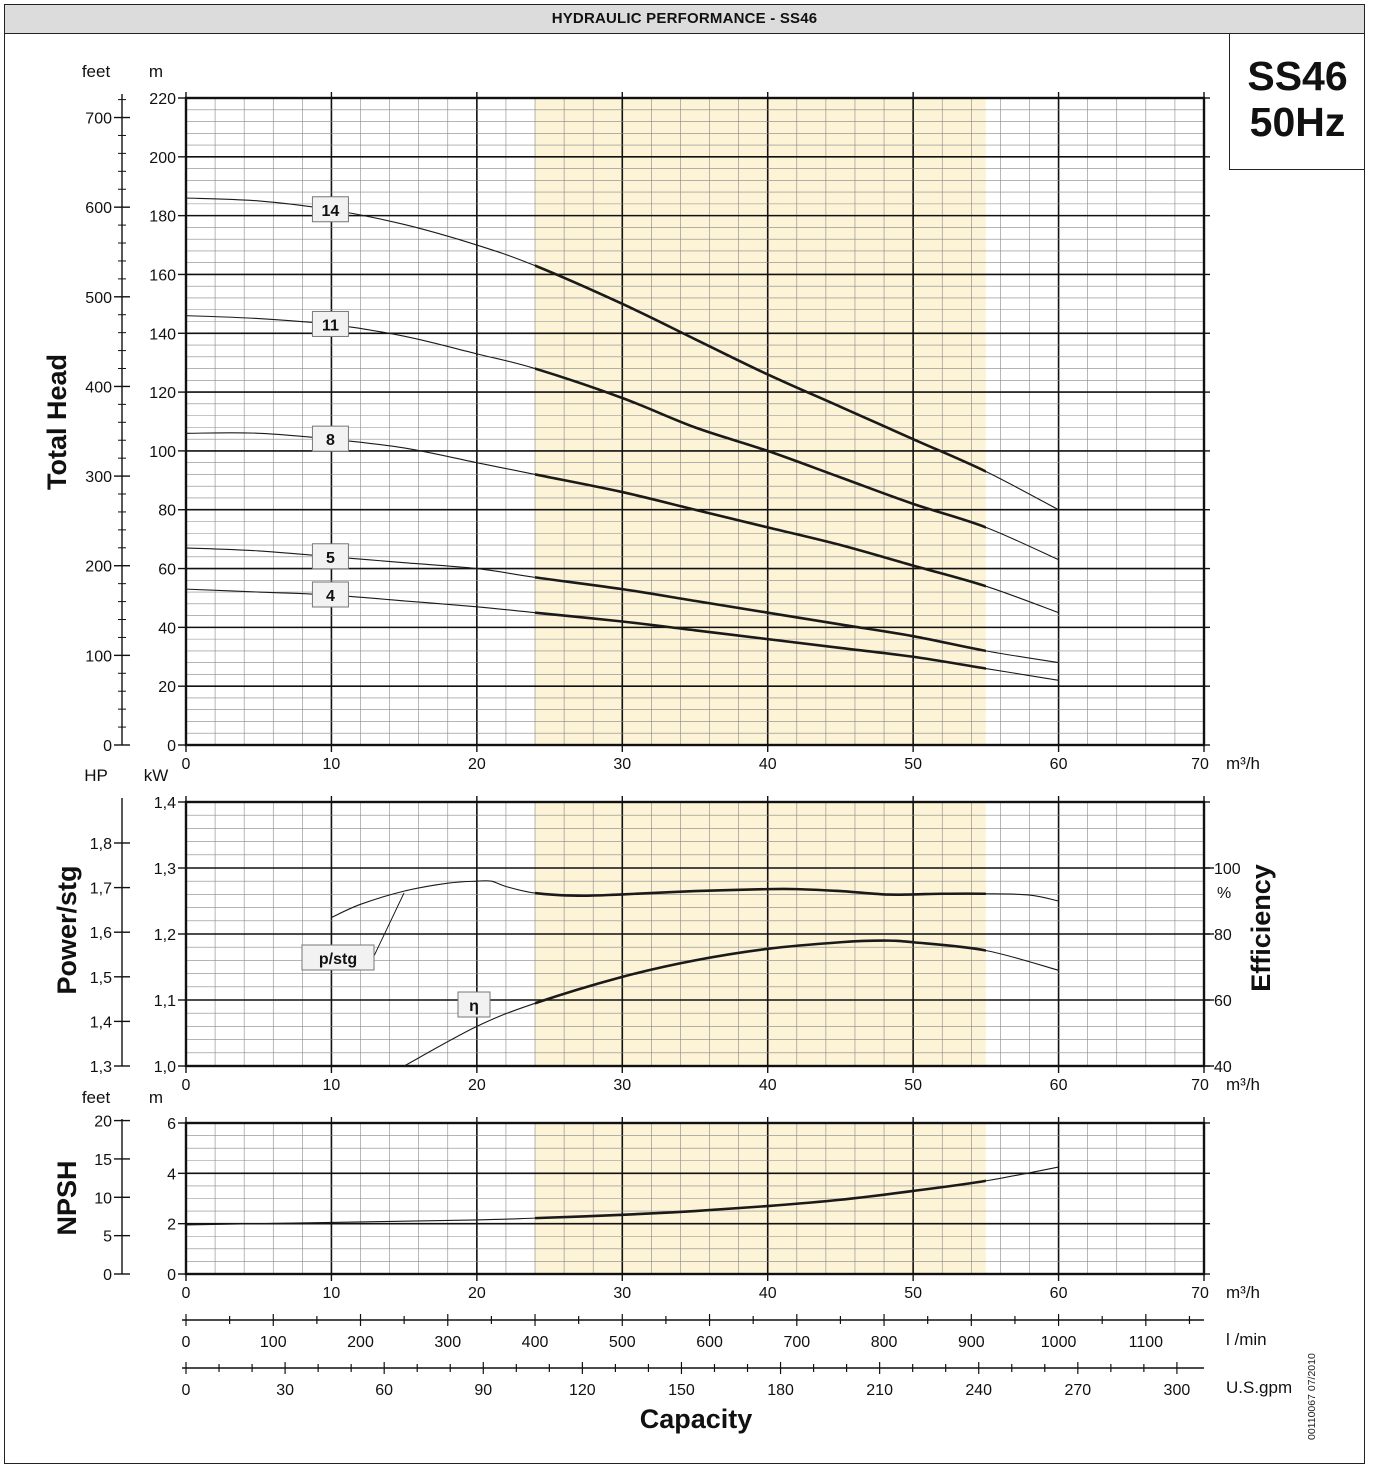 This screenshot has height=1470, width=1373. I want to click on label-eta-box, so click(474, 1004).